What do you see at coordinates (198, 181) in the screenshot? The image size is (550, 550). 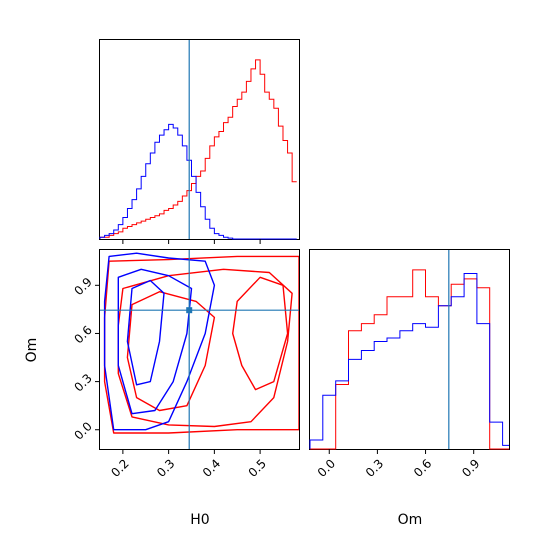 I see `hist-h0-step-blue` at bounding box center [198, 181].